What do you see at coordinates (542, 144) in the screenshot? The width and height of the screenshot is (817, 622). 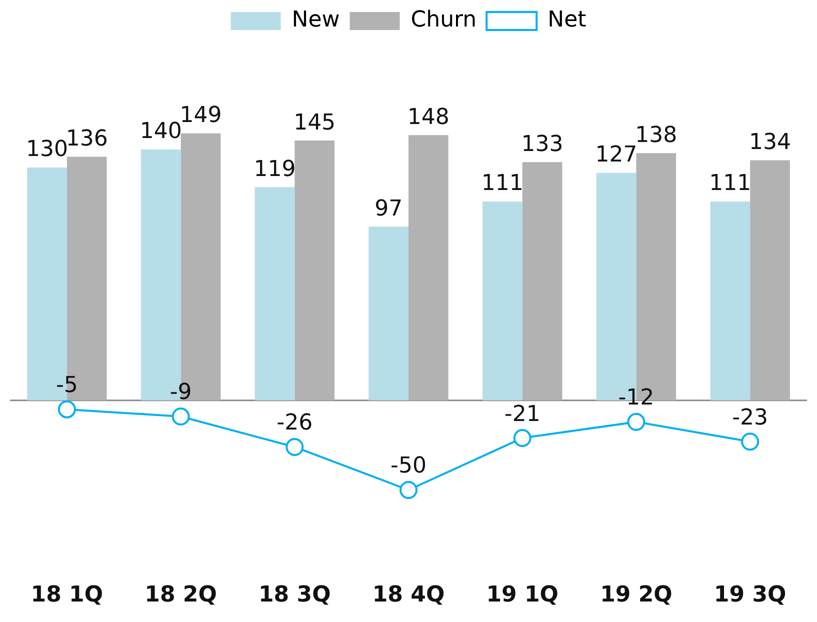 I see `data-label: 133` at bounding box center [542, 144].